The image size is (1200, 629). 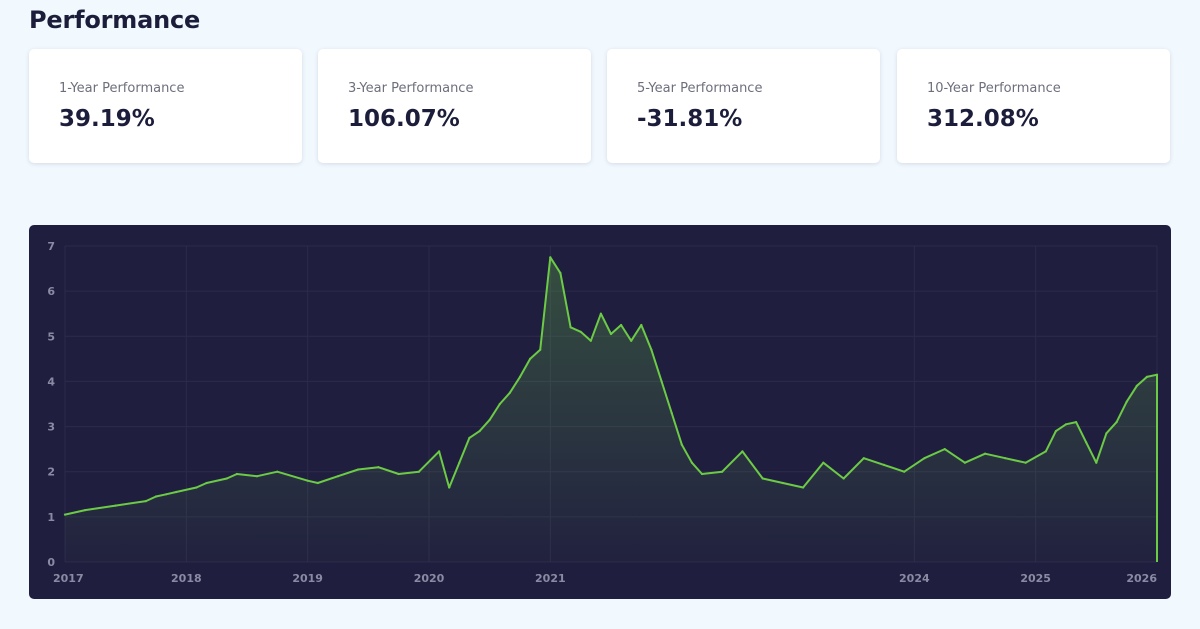 What do you see at coordinates (411, 88) in the screenshot?
I see `card-label: 3-Year Performance` at bounding box center [411, 88].